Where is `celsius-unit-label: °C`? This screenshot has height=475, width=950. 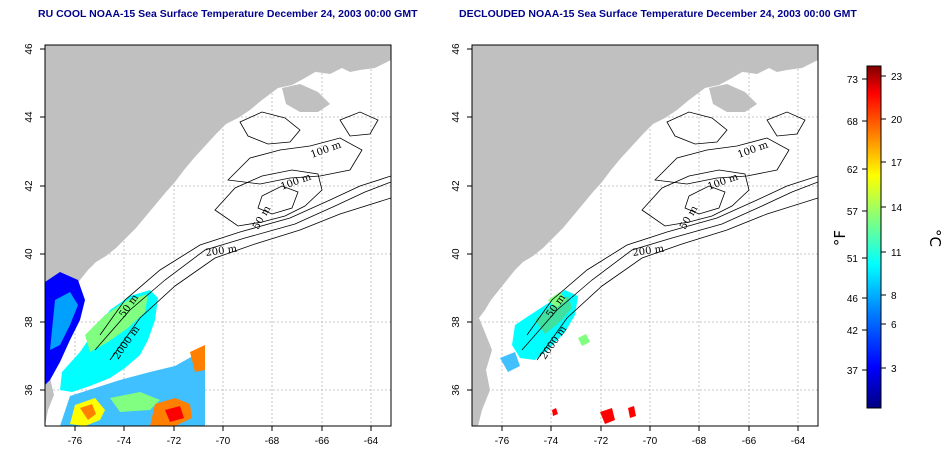
celsius-unit-label: °C is located at coordinates (935, 238).